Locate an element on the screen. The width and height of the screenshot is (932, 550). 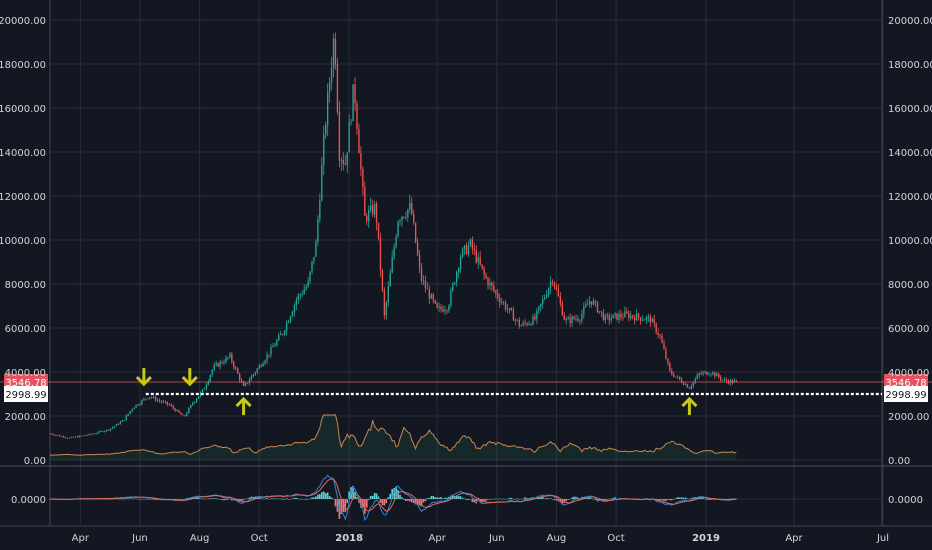
price-tick-right: 2000.00 is located at coordinates (908, 417).